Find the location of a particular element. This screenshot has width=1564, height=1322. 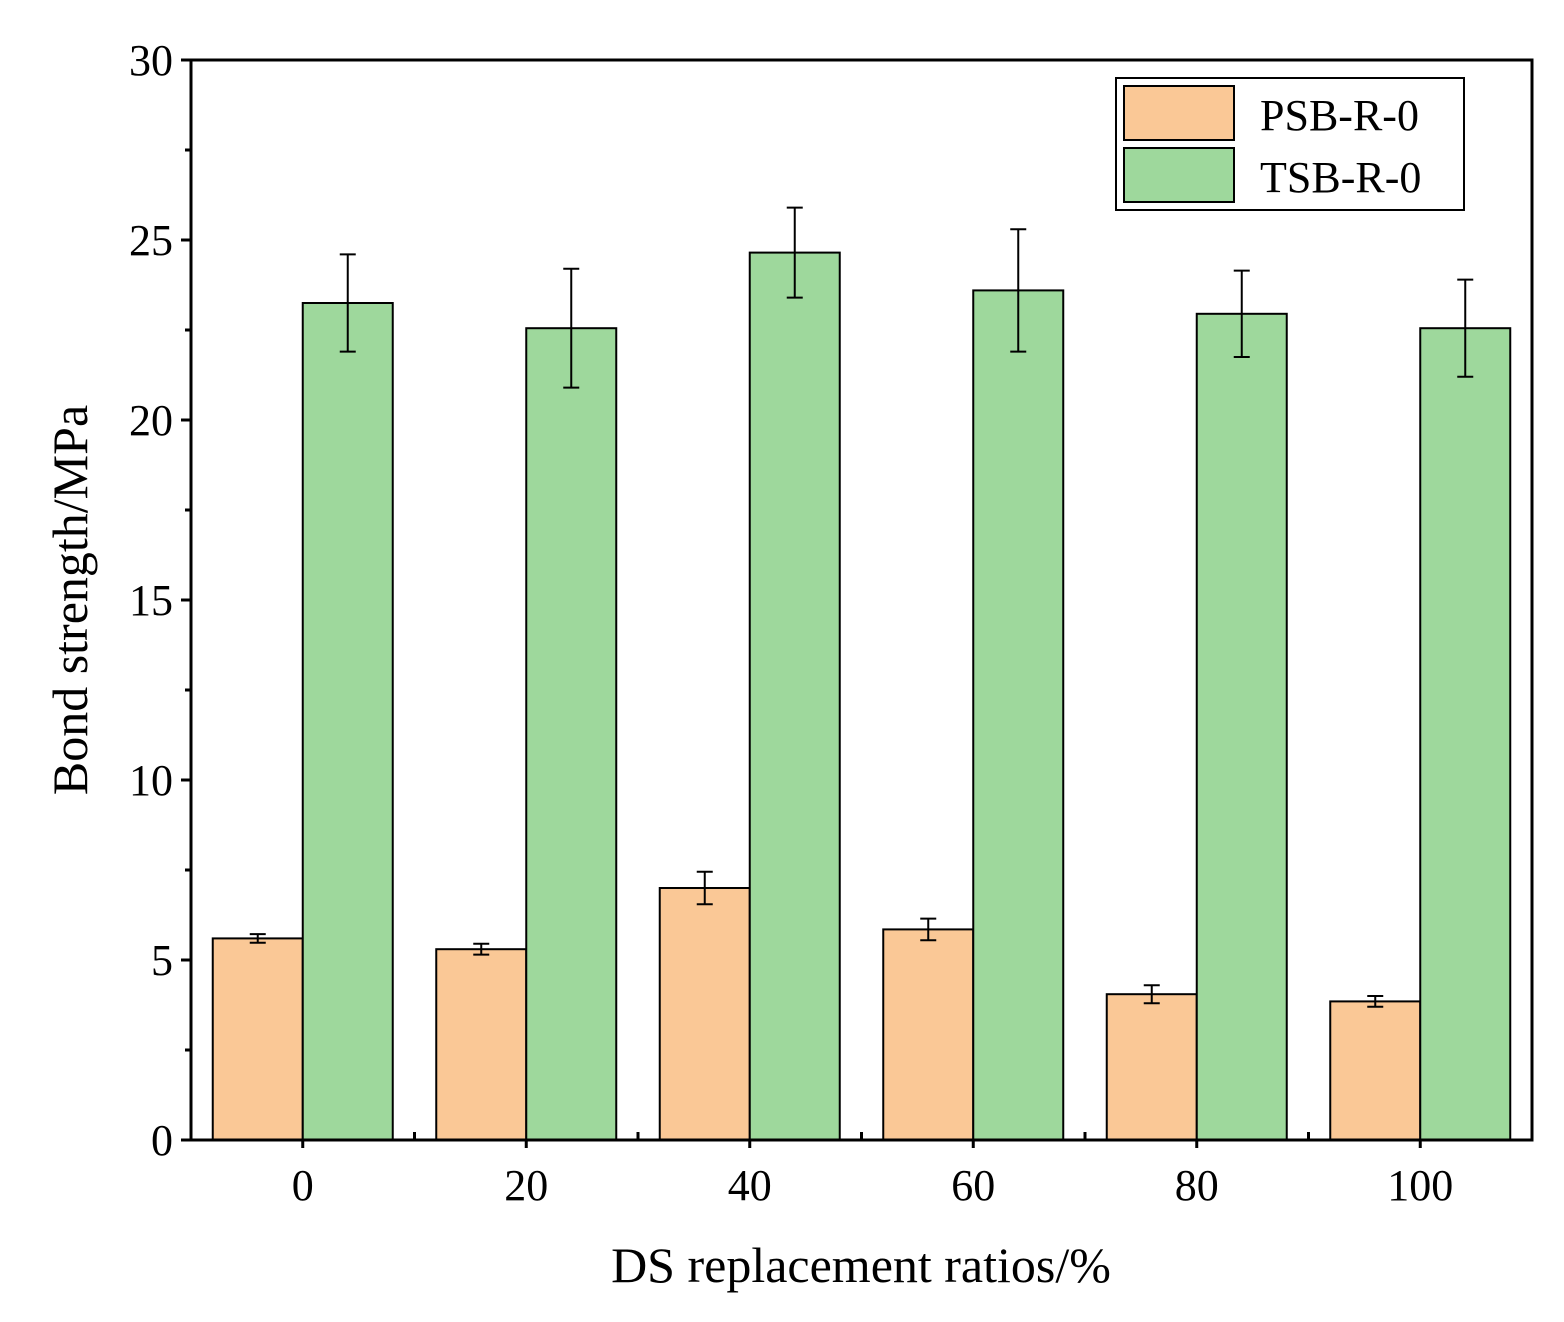

y-tick-label-25: 25 is located at coordinates (151, 240).